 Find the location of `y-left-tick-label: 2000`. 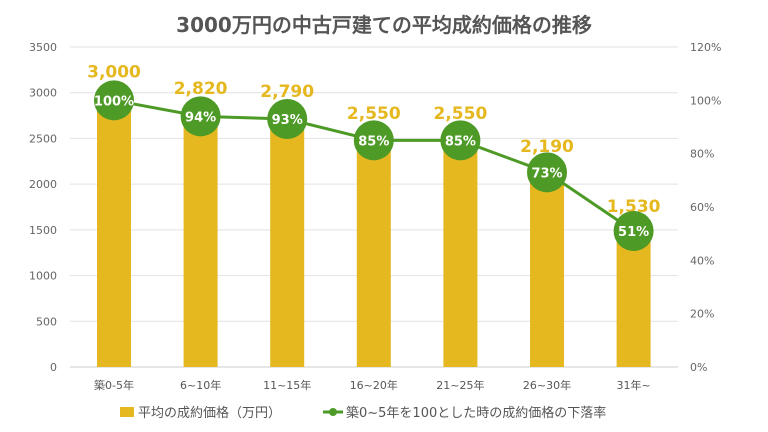

y-left-tick-label: 2000 is located at coordinates (43, 184).